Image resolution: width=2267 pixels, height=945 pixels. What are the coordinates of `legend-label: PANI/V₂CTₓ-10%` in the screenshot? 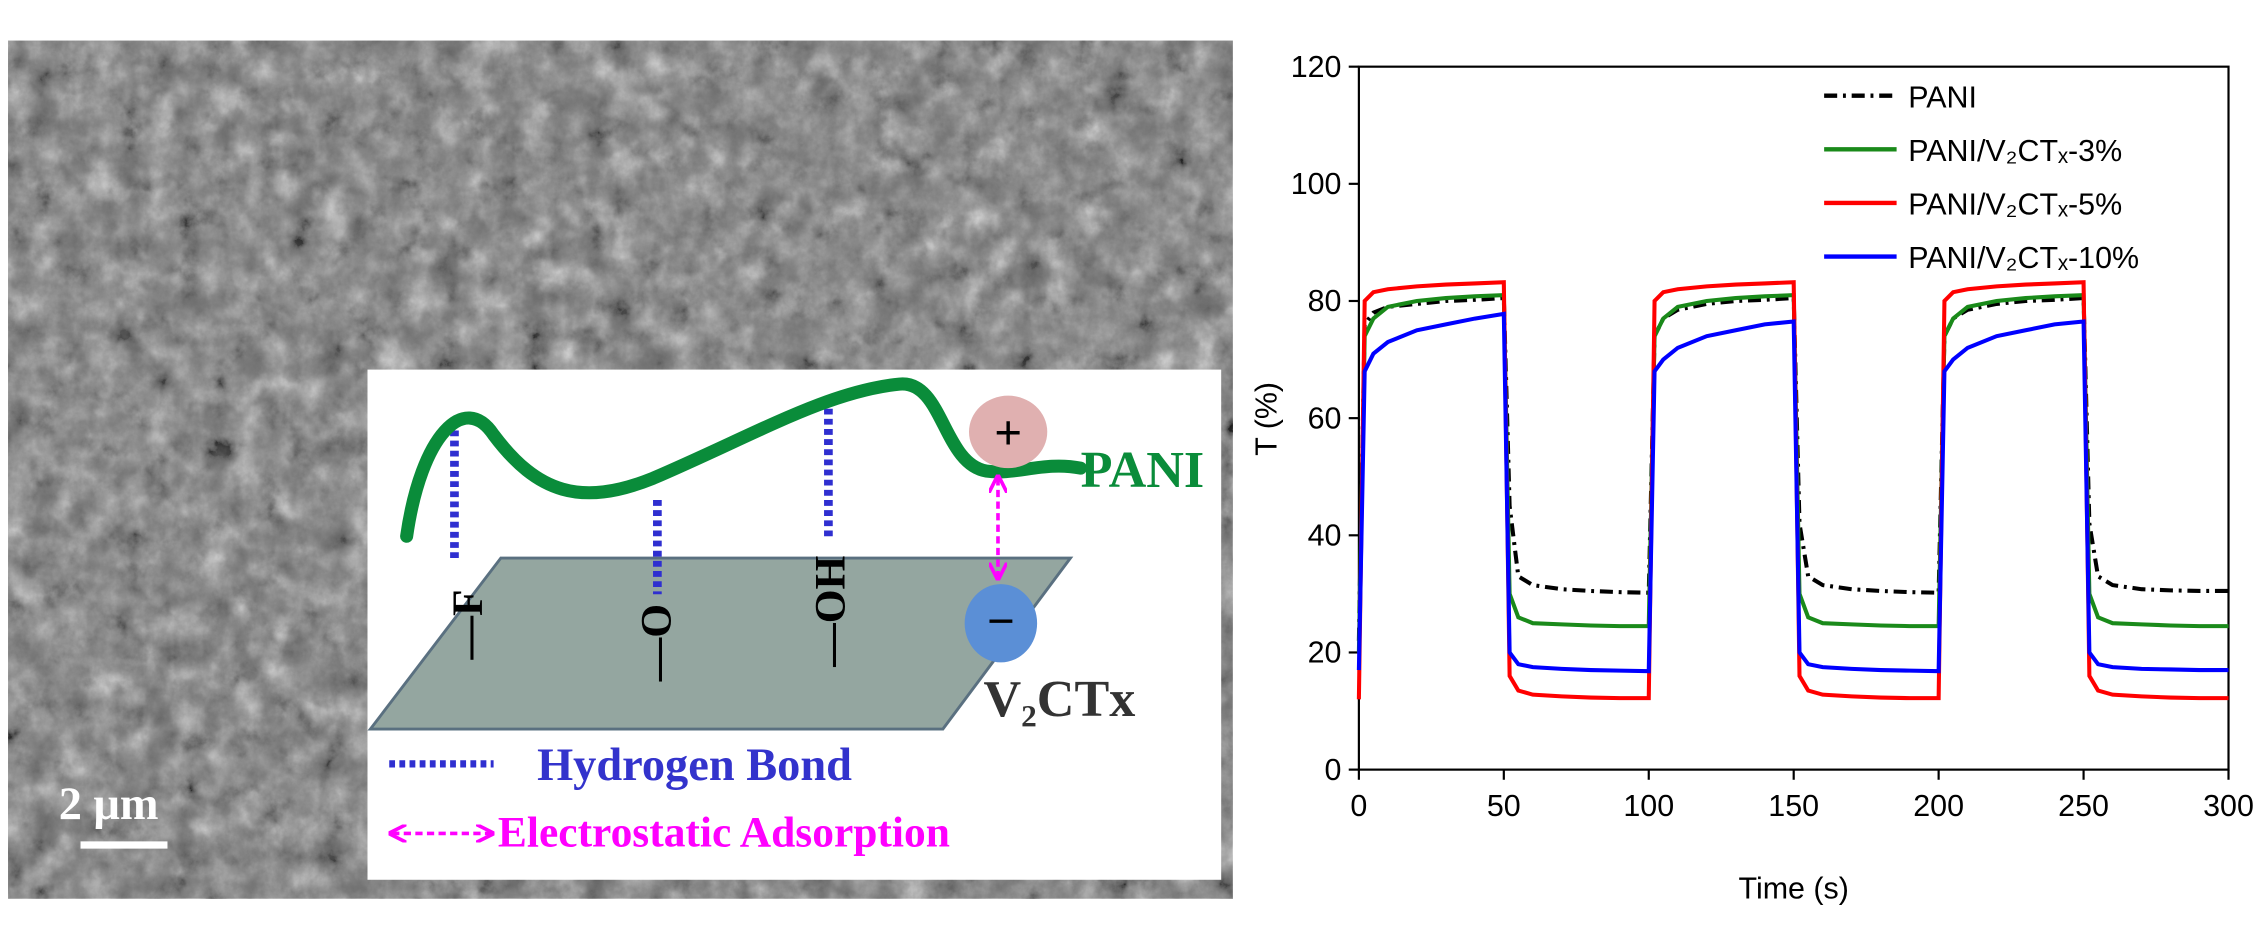 It's located at (2023, 258).